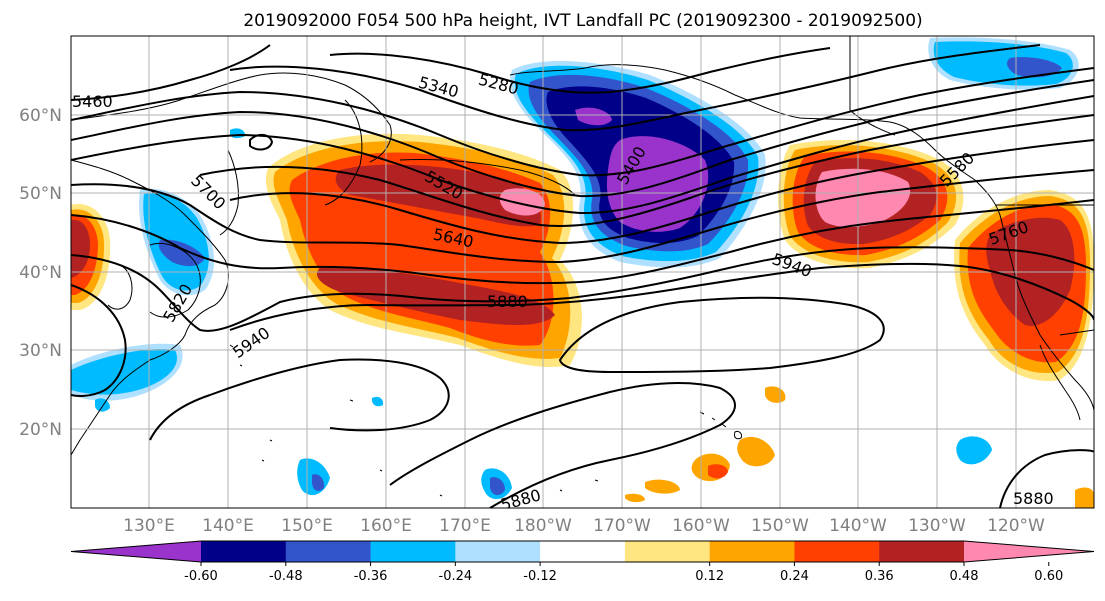 This screenshot has height=601, width=1105. What do you see at coordinates (40, 351) in the screenshot?
I see `lat-label-30n: 30°N` at bounding box center [40, 351].